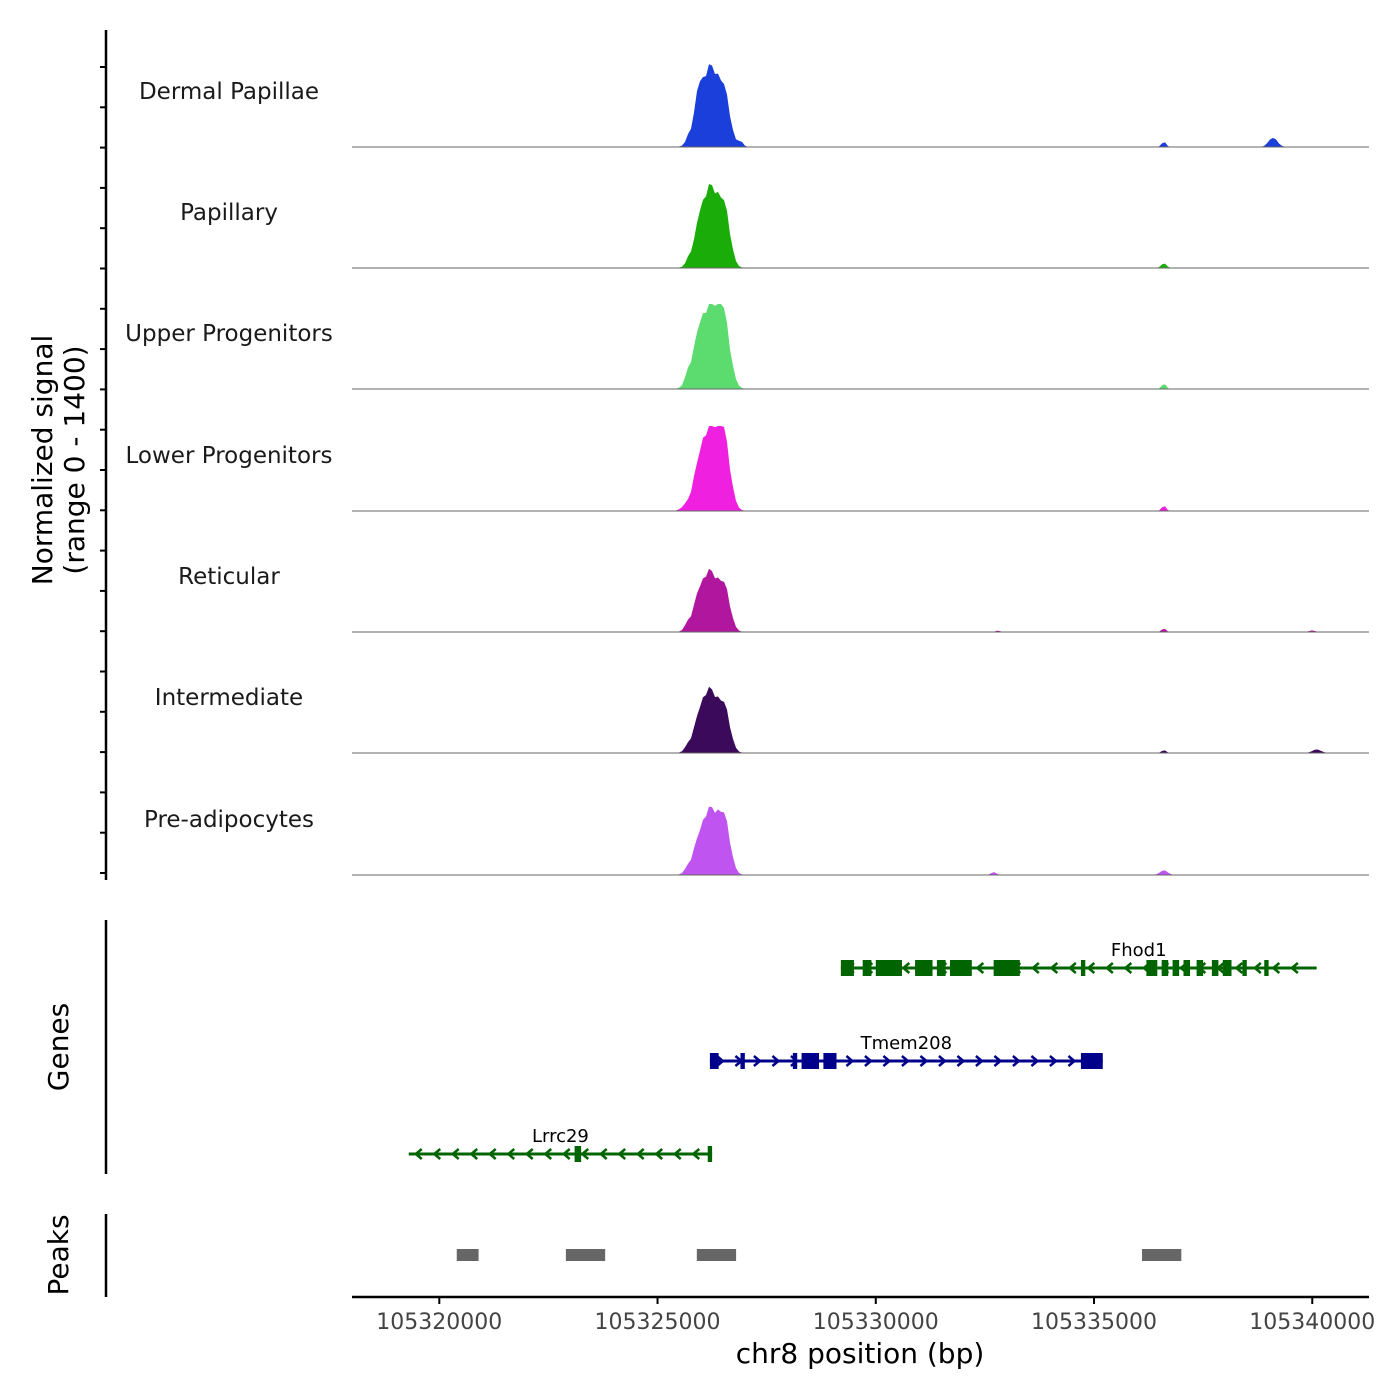 The width and height of the screenshot is (1400, 1400). What do you see at coordinates (560, 1136) in the screenshot?
I see `gene-label: Lrrc29` at bounding box center [560, 1136].